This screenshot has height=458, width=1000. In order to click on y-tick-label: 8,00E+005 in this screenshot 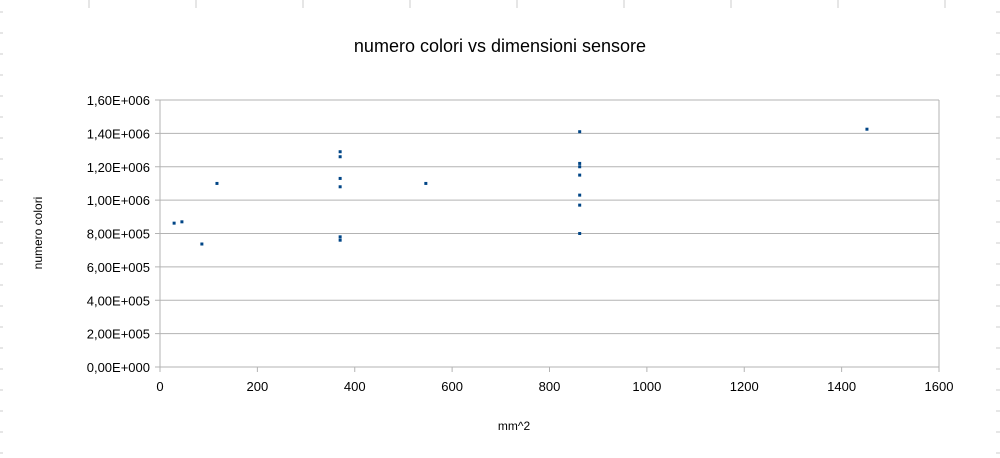, I will do `click(118, 234)`.